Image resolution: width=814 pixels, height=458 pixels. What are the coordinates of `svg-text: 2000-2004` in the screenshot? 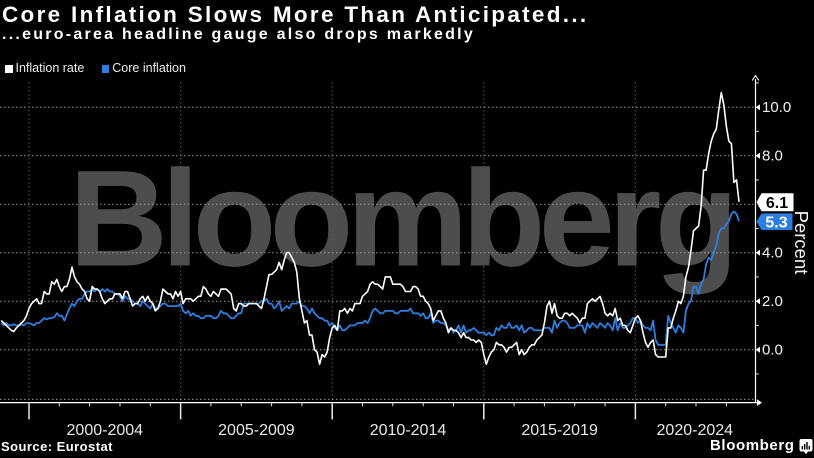 It's located at (105, 430).